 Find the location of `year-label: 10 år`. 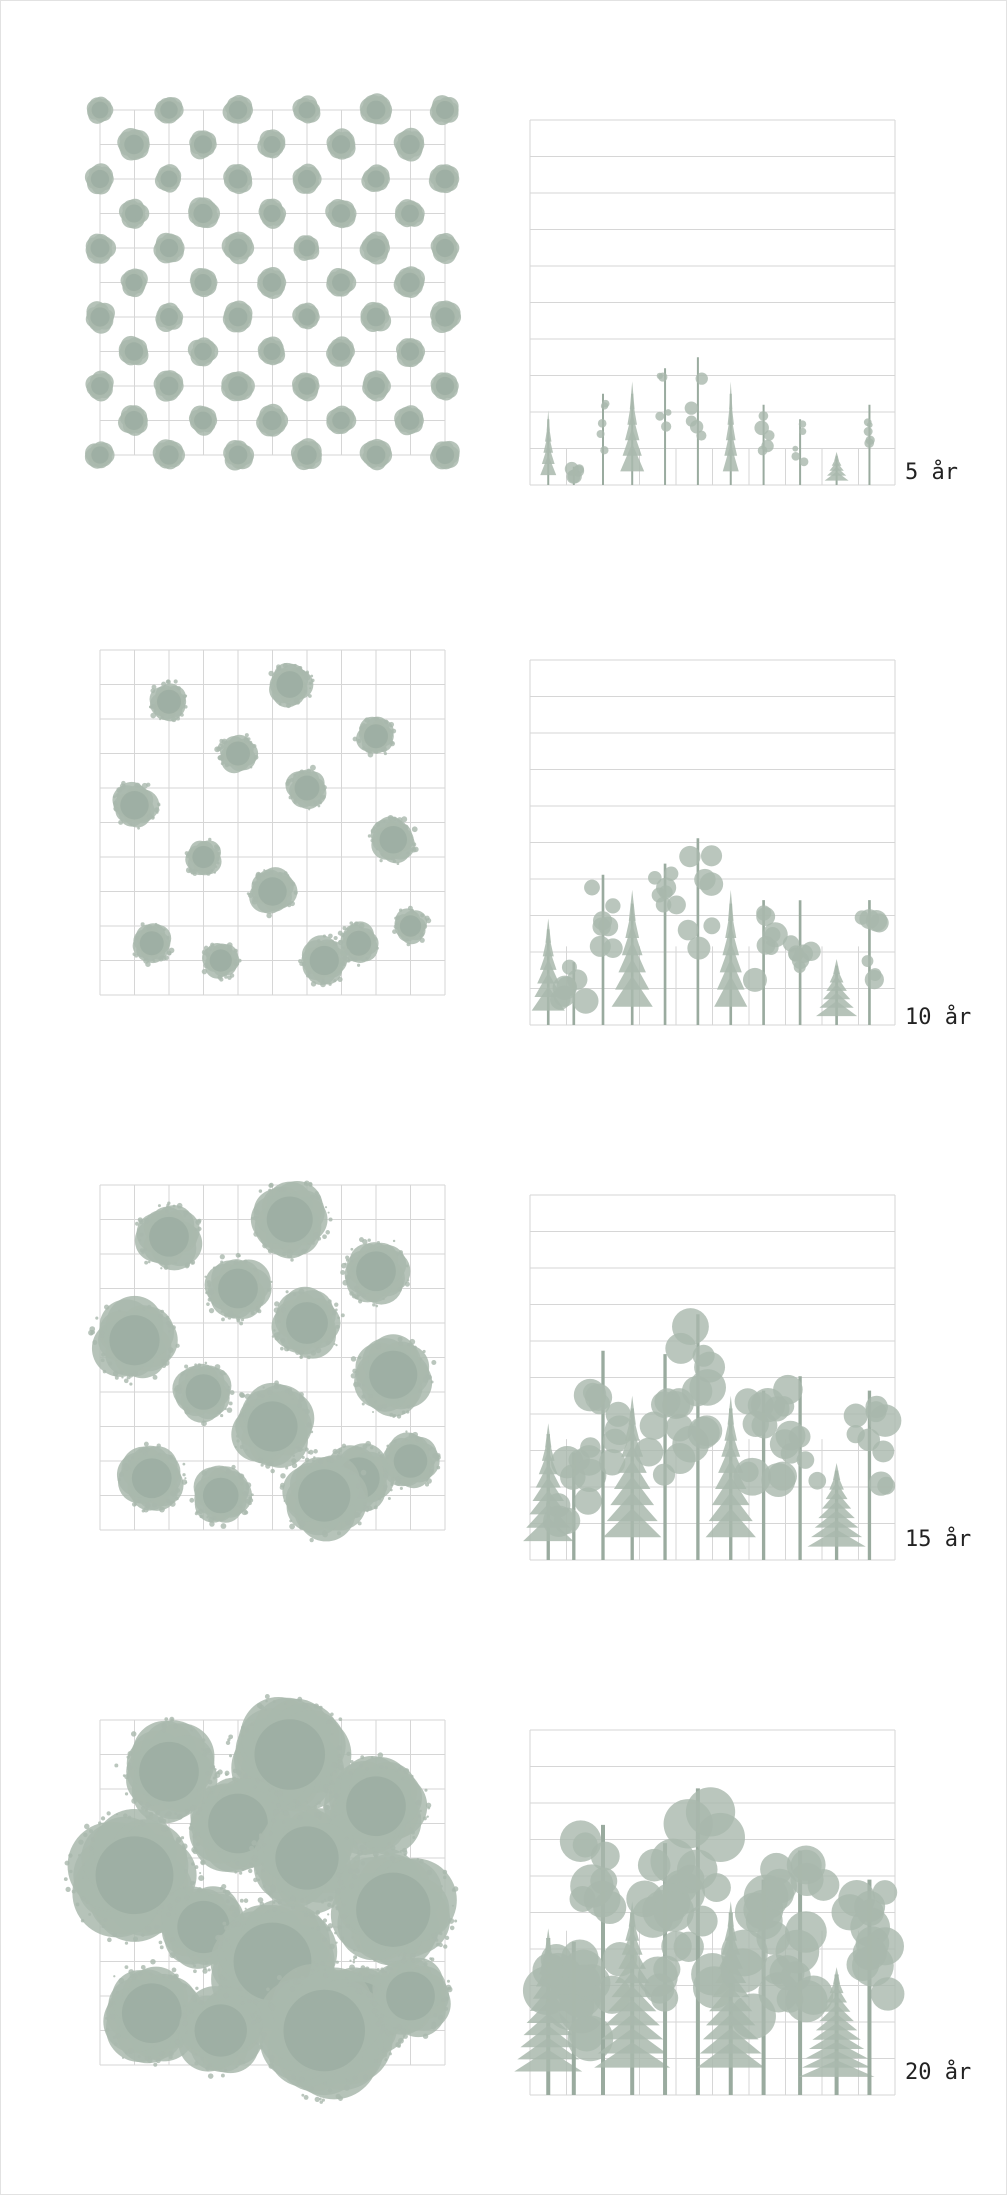

year-label: 10 år is located at coordinates (938, 1017).